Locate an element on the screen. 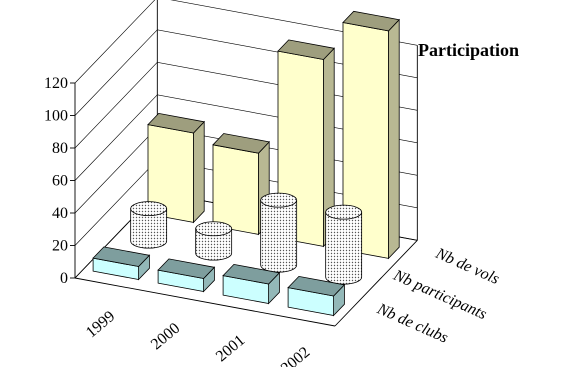 The image size is (561, 367). y-tick-label: 80 is located at coordinates (60, 148).